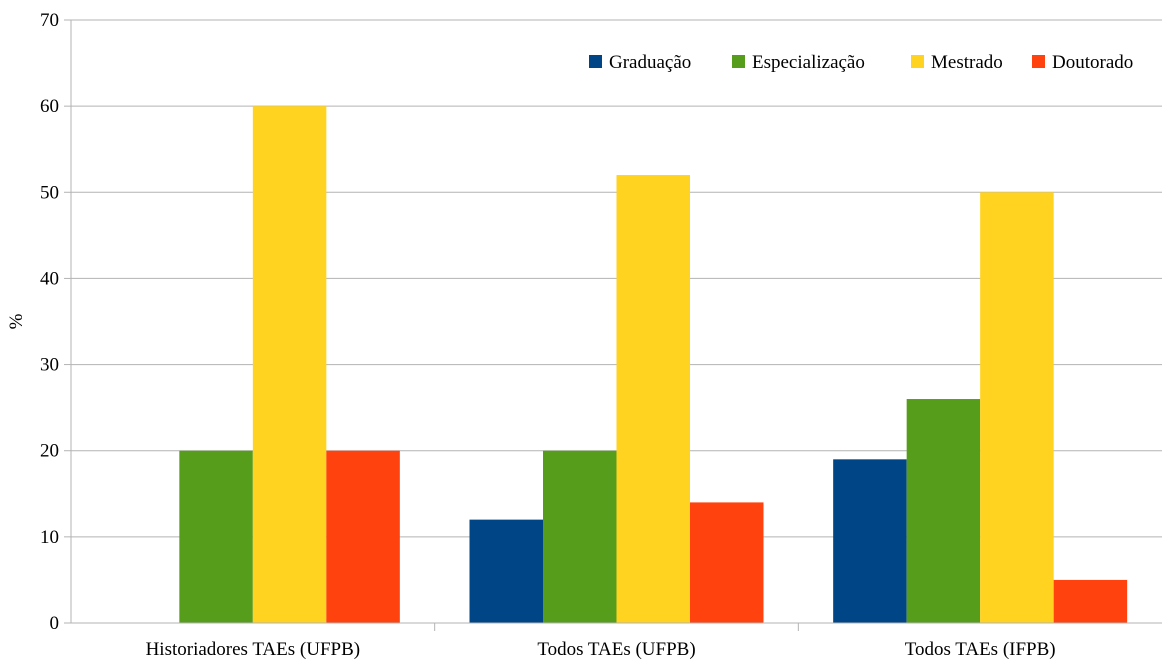 This screenshot has width=1165, height=664. What do you see at coordinates (808, 62) in the screenshot?
I see `legend-label: Especialização` at bounding box center [808, 62].